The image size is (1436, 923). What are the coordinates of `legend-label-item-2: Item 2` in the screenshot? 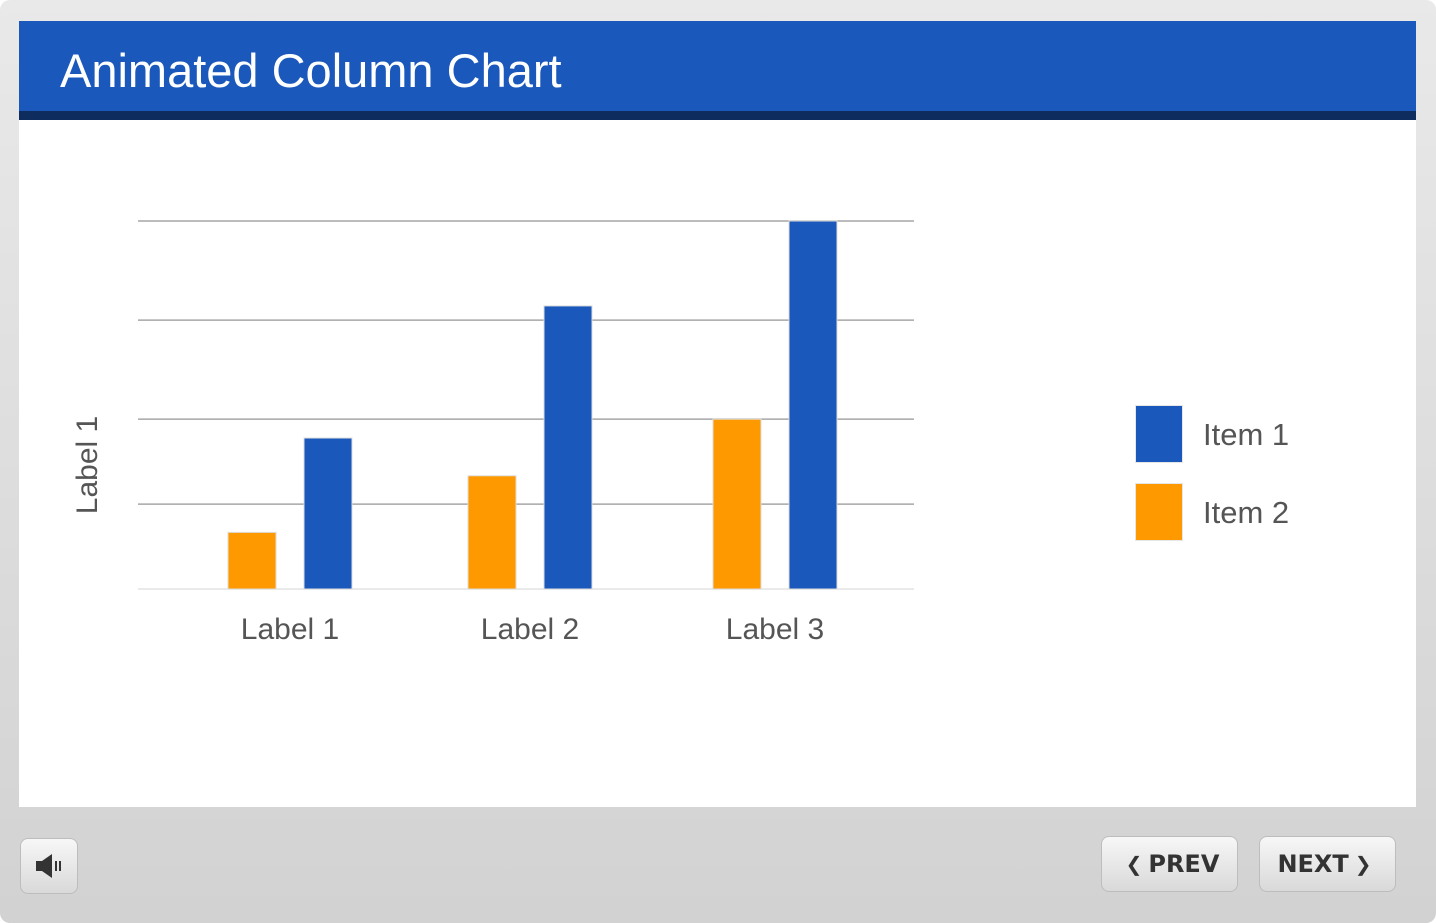 It's located at (1246, 512).